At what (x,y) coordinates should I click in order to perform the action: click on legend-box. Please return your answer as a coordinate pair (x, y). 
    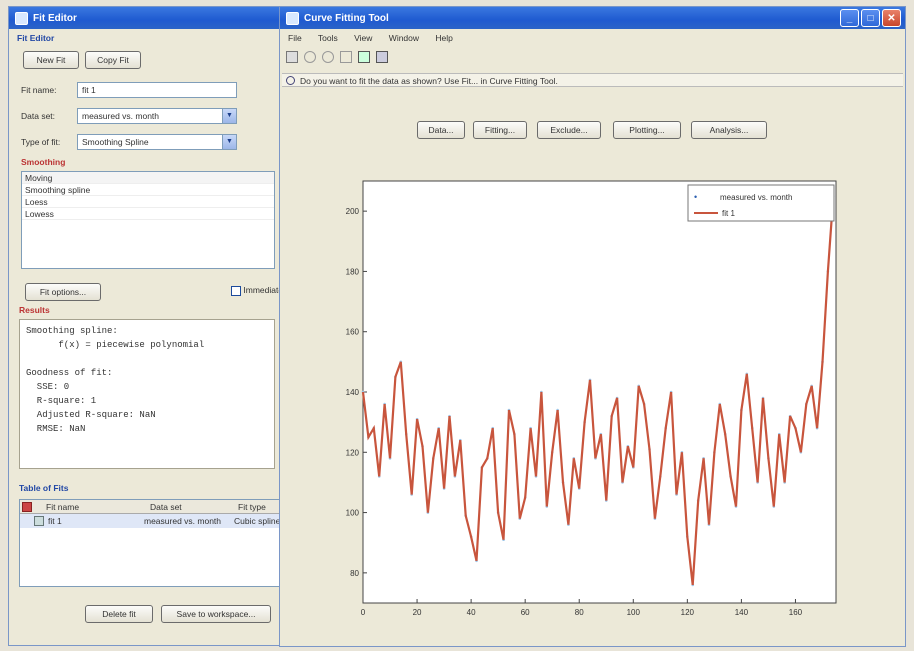
    Looking at the image, I should click on (761, 203).